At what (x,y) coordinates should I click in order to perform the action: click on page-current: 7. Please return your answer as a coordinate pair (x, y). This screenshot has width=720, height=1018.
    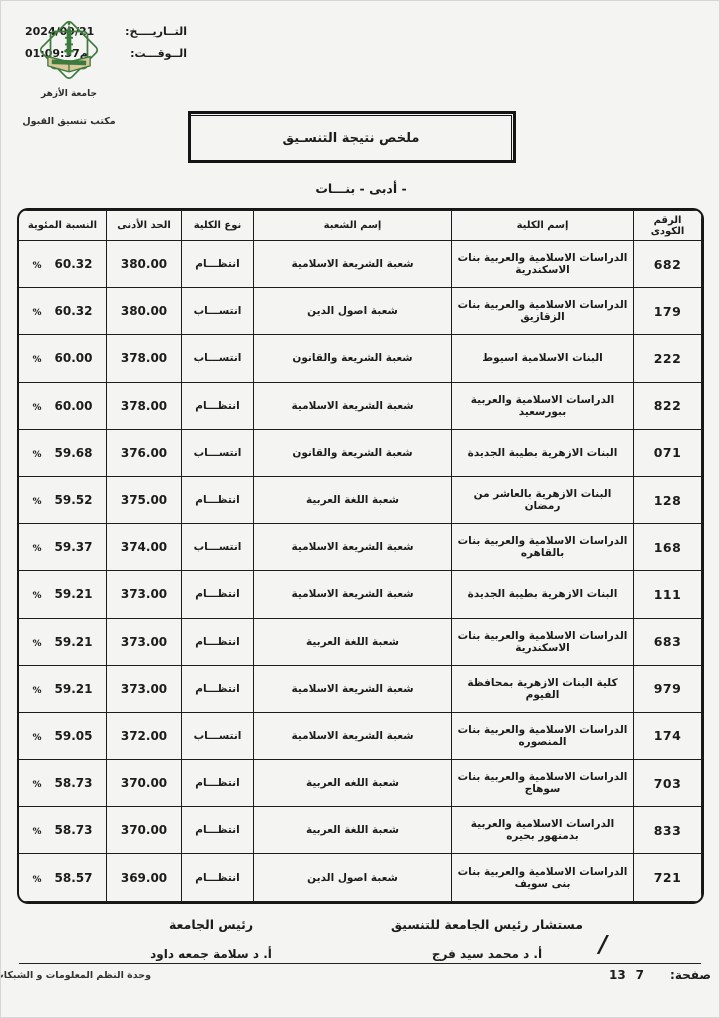
    Looking at the image, I should click on (640, 975).